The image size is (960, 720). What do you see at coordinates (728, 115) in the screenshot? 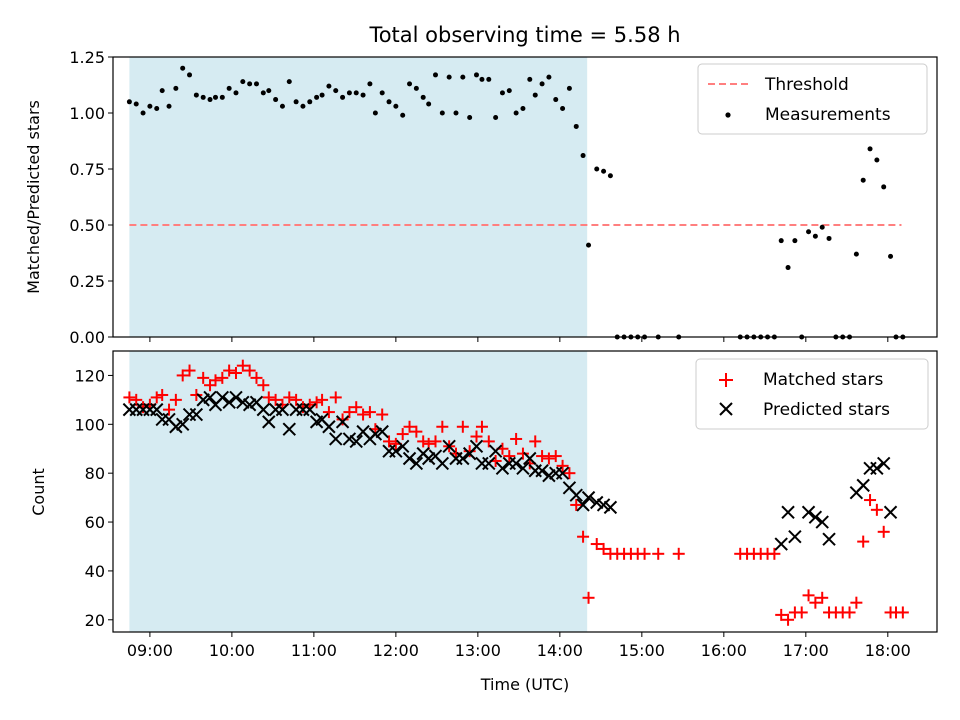
I see `legend-measurements-swatch` at bounding box center [728, 115].